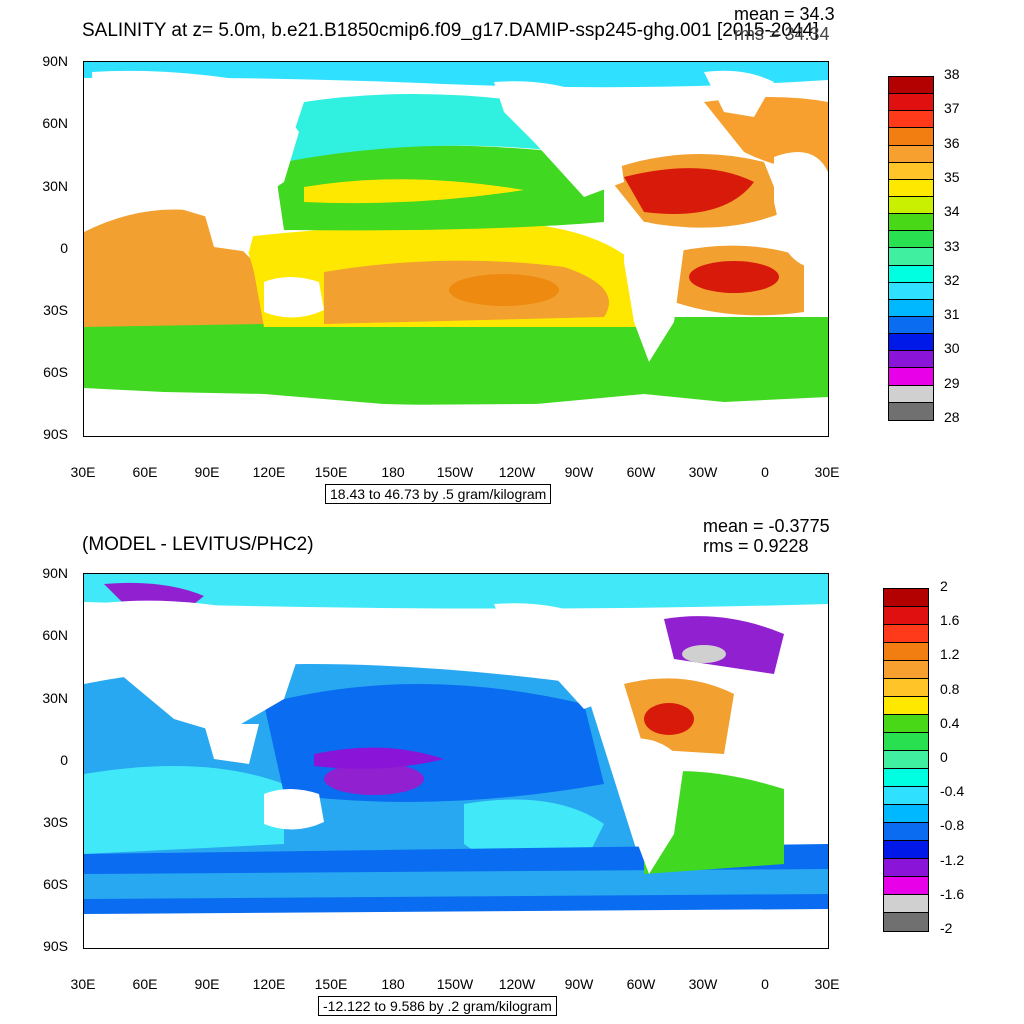 This screenshot has width=1024, height=1024. I want to click on panel1-colorbar-labels: 38 37 36 35 34 33 32 31 30 29 28, so click(964, 247).